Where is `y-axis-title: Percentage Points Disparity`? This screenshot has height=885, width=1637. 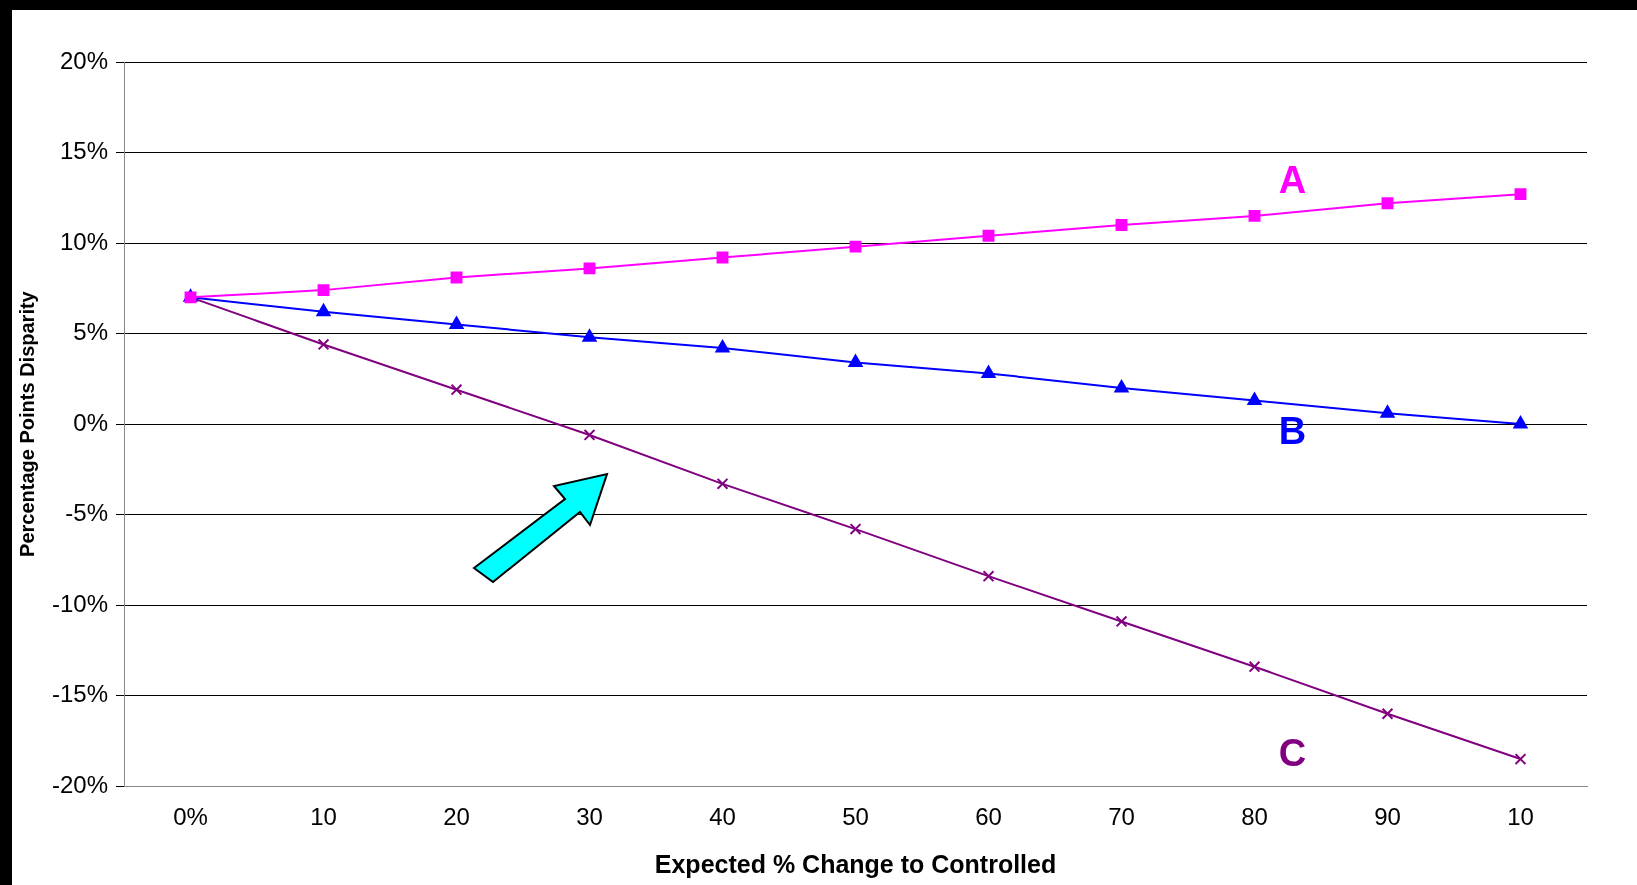
y-axis-title: Percentage Points Disparity is located at coordinates (26, 423).